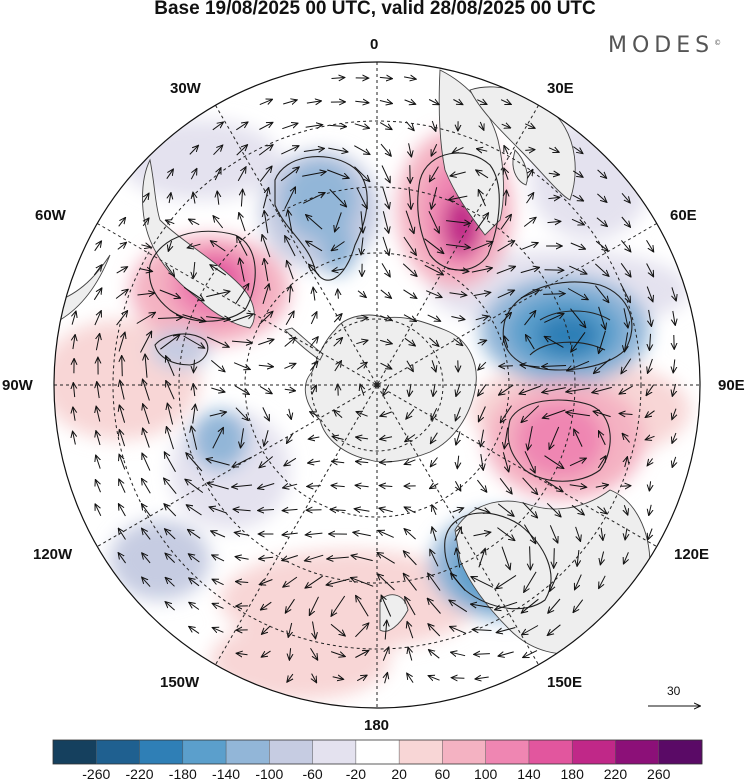 The height and width of the screenshot is (783, 750). Describe the element at coordinates (139, 774) in the screenshot. I see `colorbar-tick-label: -220` at that location.